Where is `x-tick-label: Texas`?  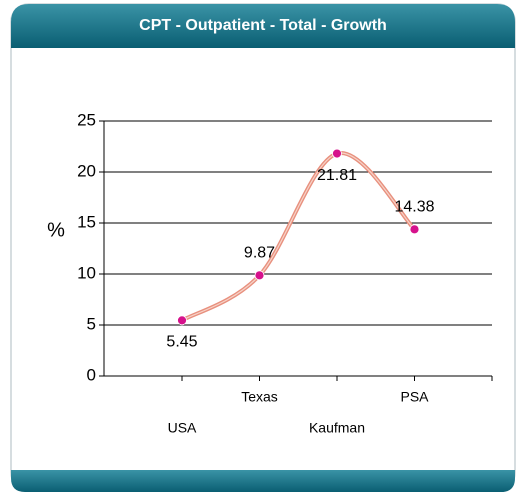
x-tick-label: Texas is located at coordinates (259, 397).